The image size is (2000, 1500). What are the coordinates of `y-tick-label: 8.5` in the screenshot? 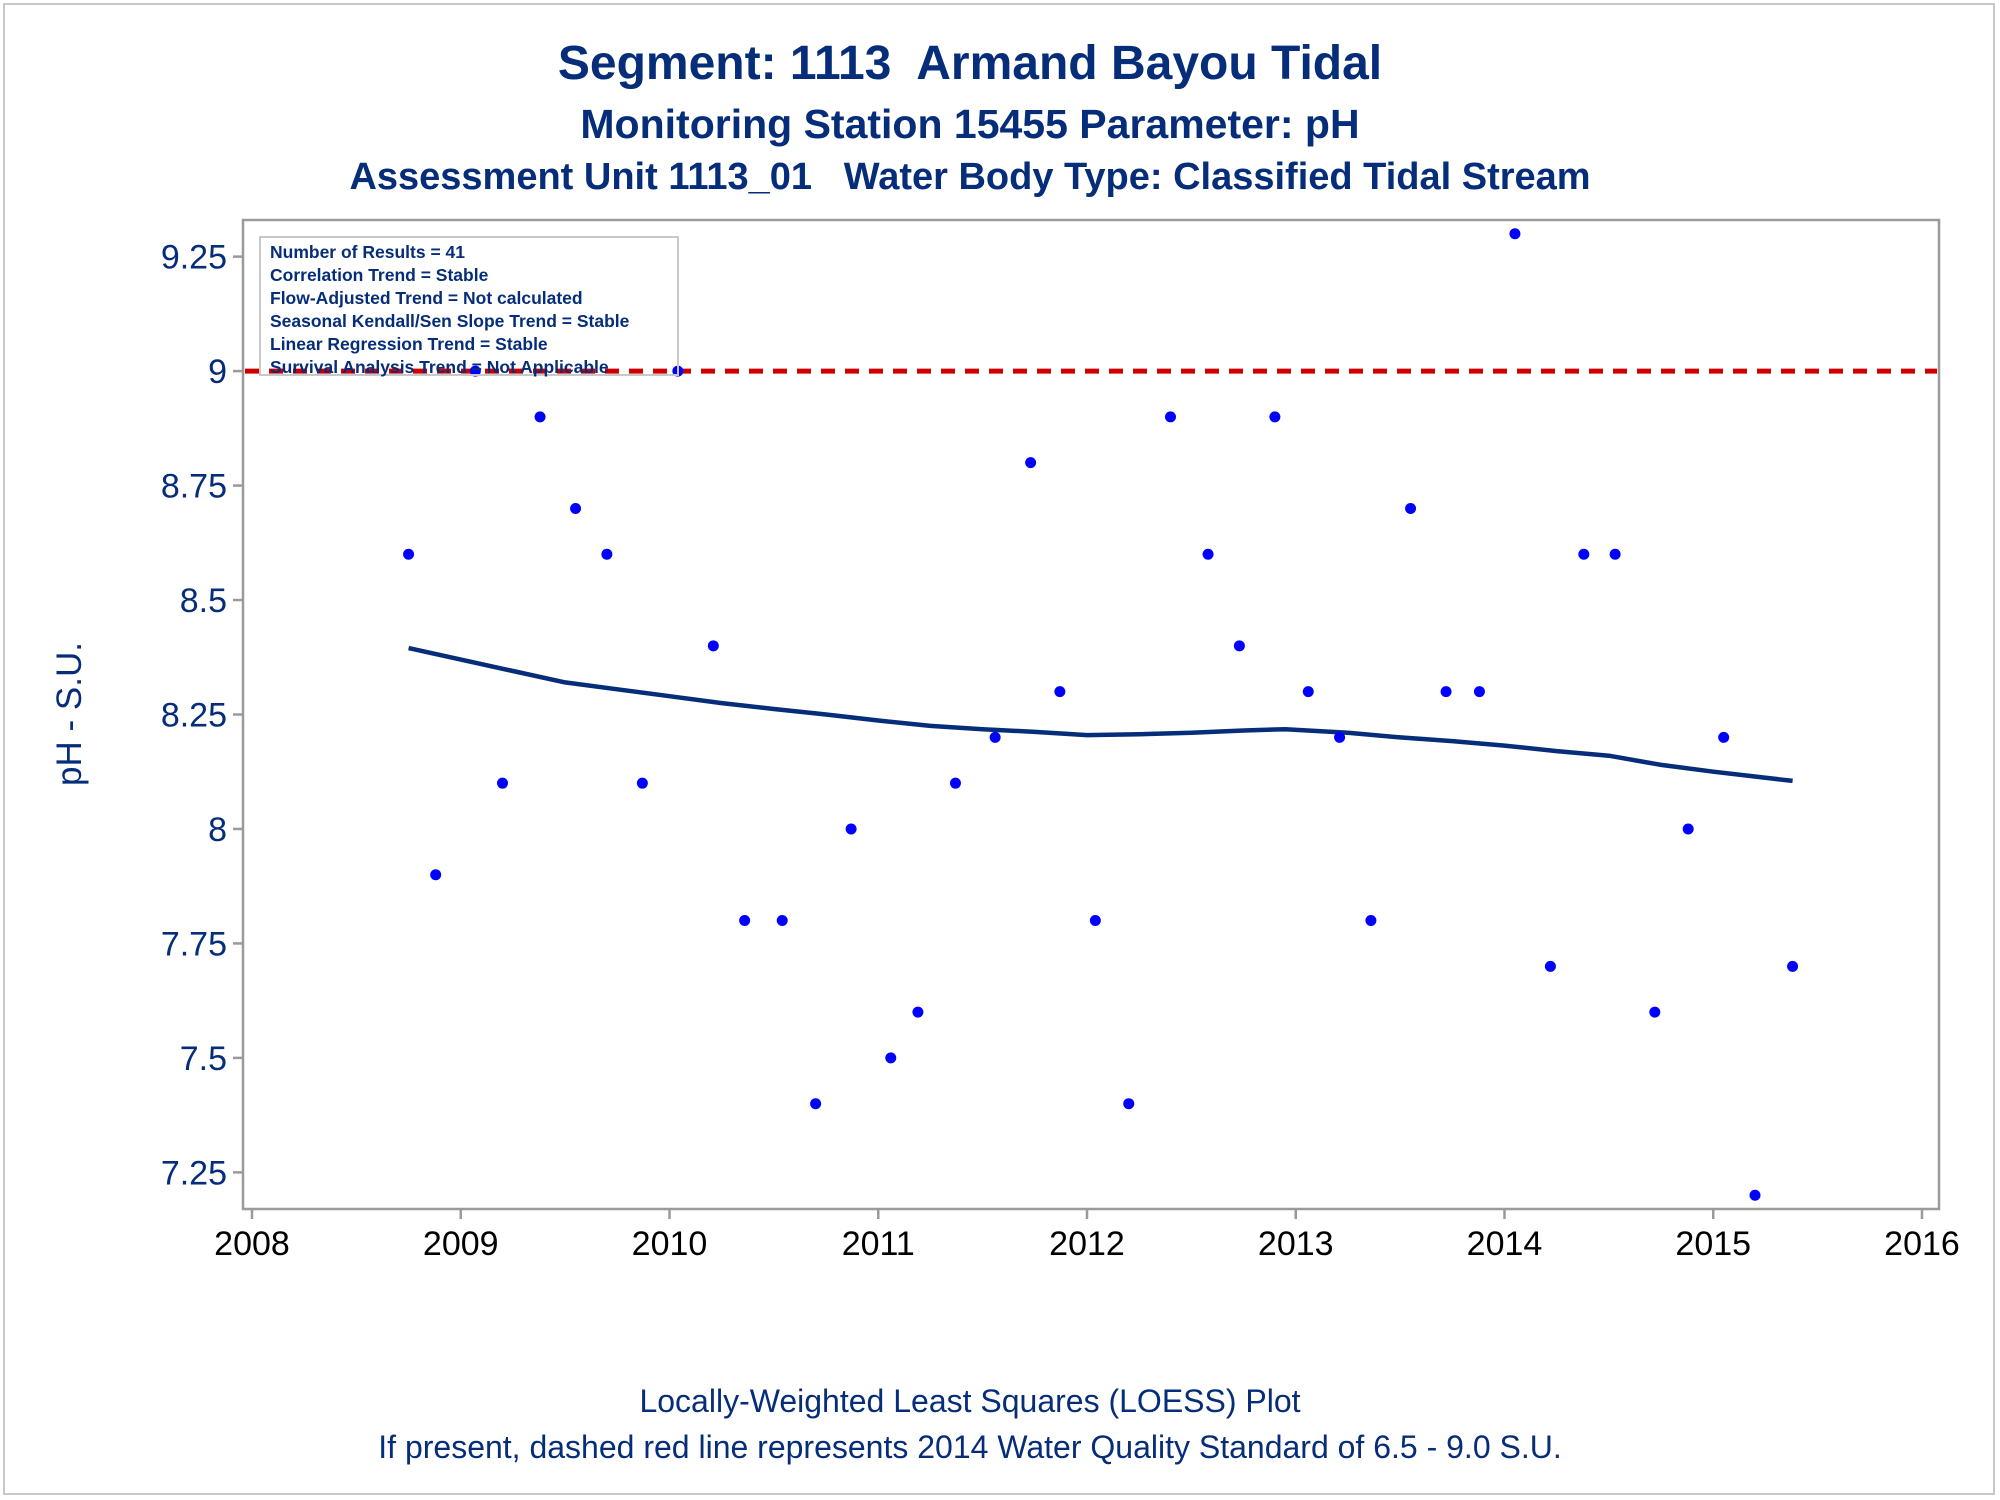 It's located at (203, 601).